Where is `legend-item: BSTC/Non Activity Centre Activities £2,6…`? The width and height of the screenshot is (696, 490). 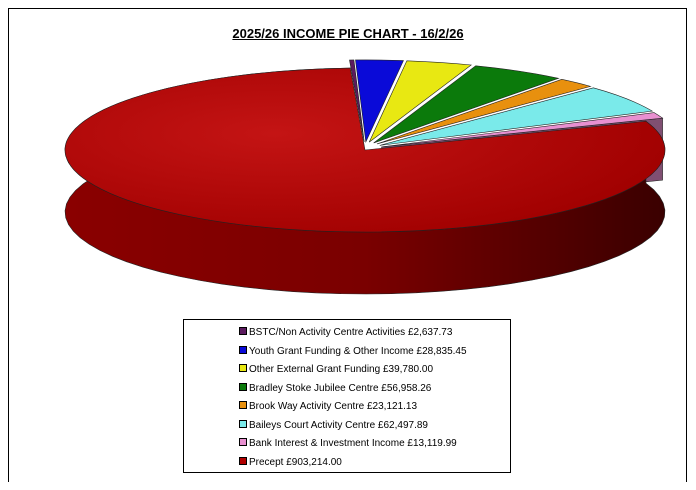 legend-item: BSTC/Non Activity Centre Activities £2,6… is located at coordinates (345, 333).